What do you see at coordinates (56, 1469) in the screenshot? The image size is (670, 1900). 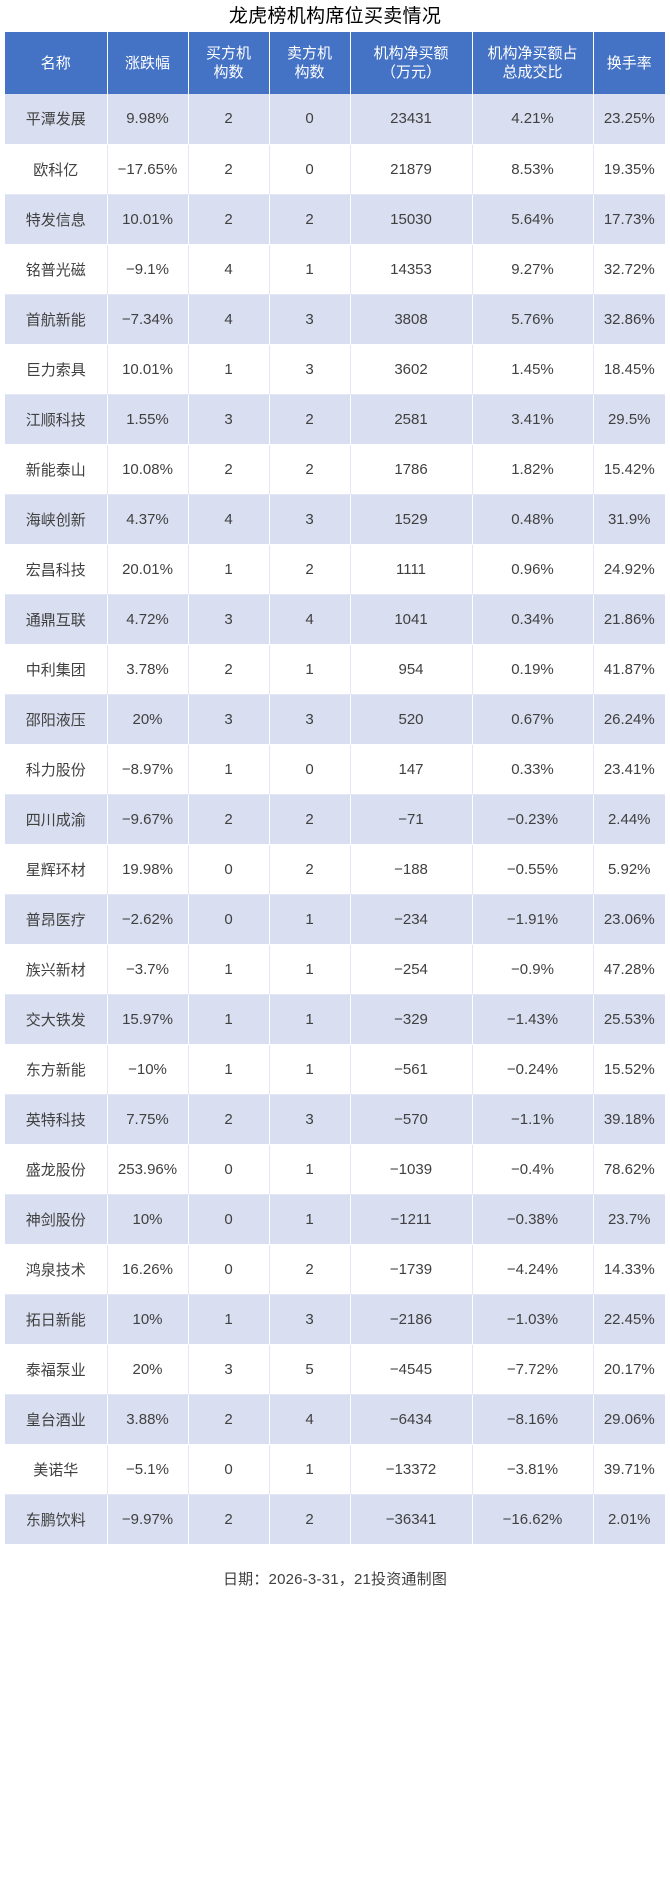 I see `cell-name: 美诺华` at bounding box center [56, 1469].